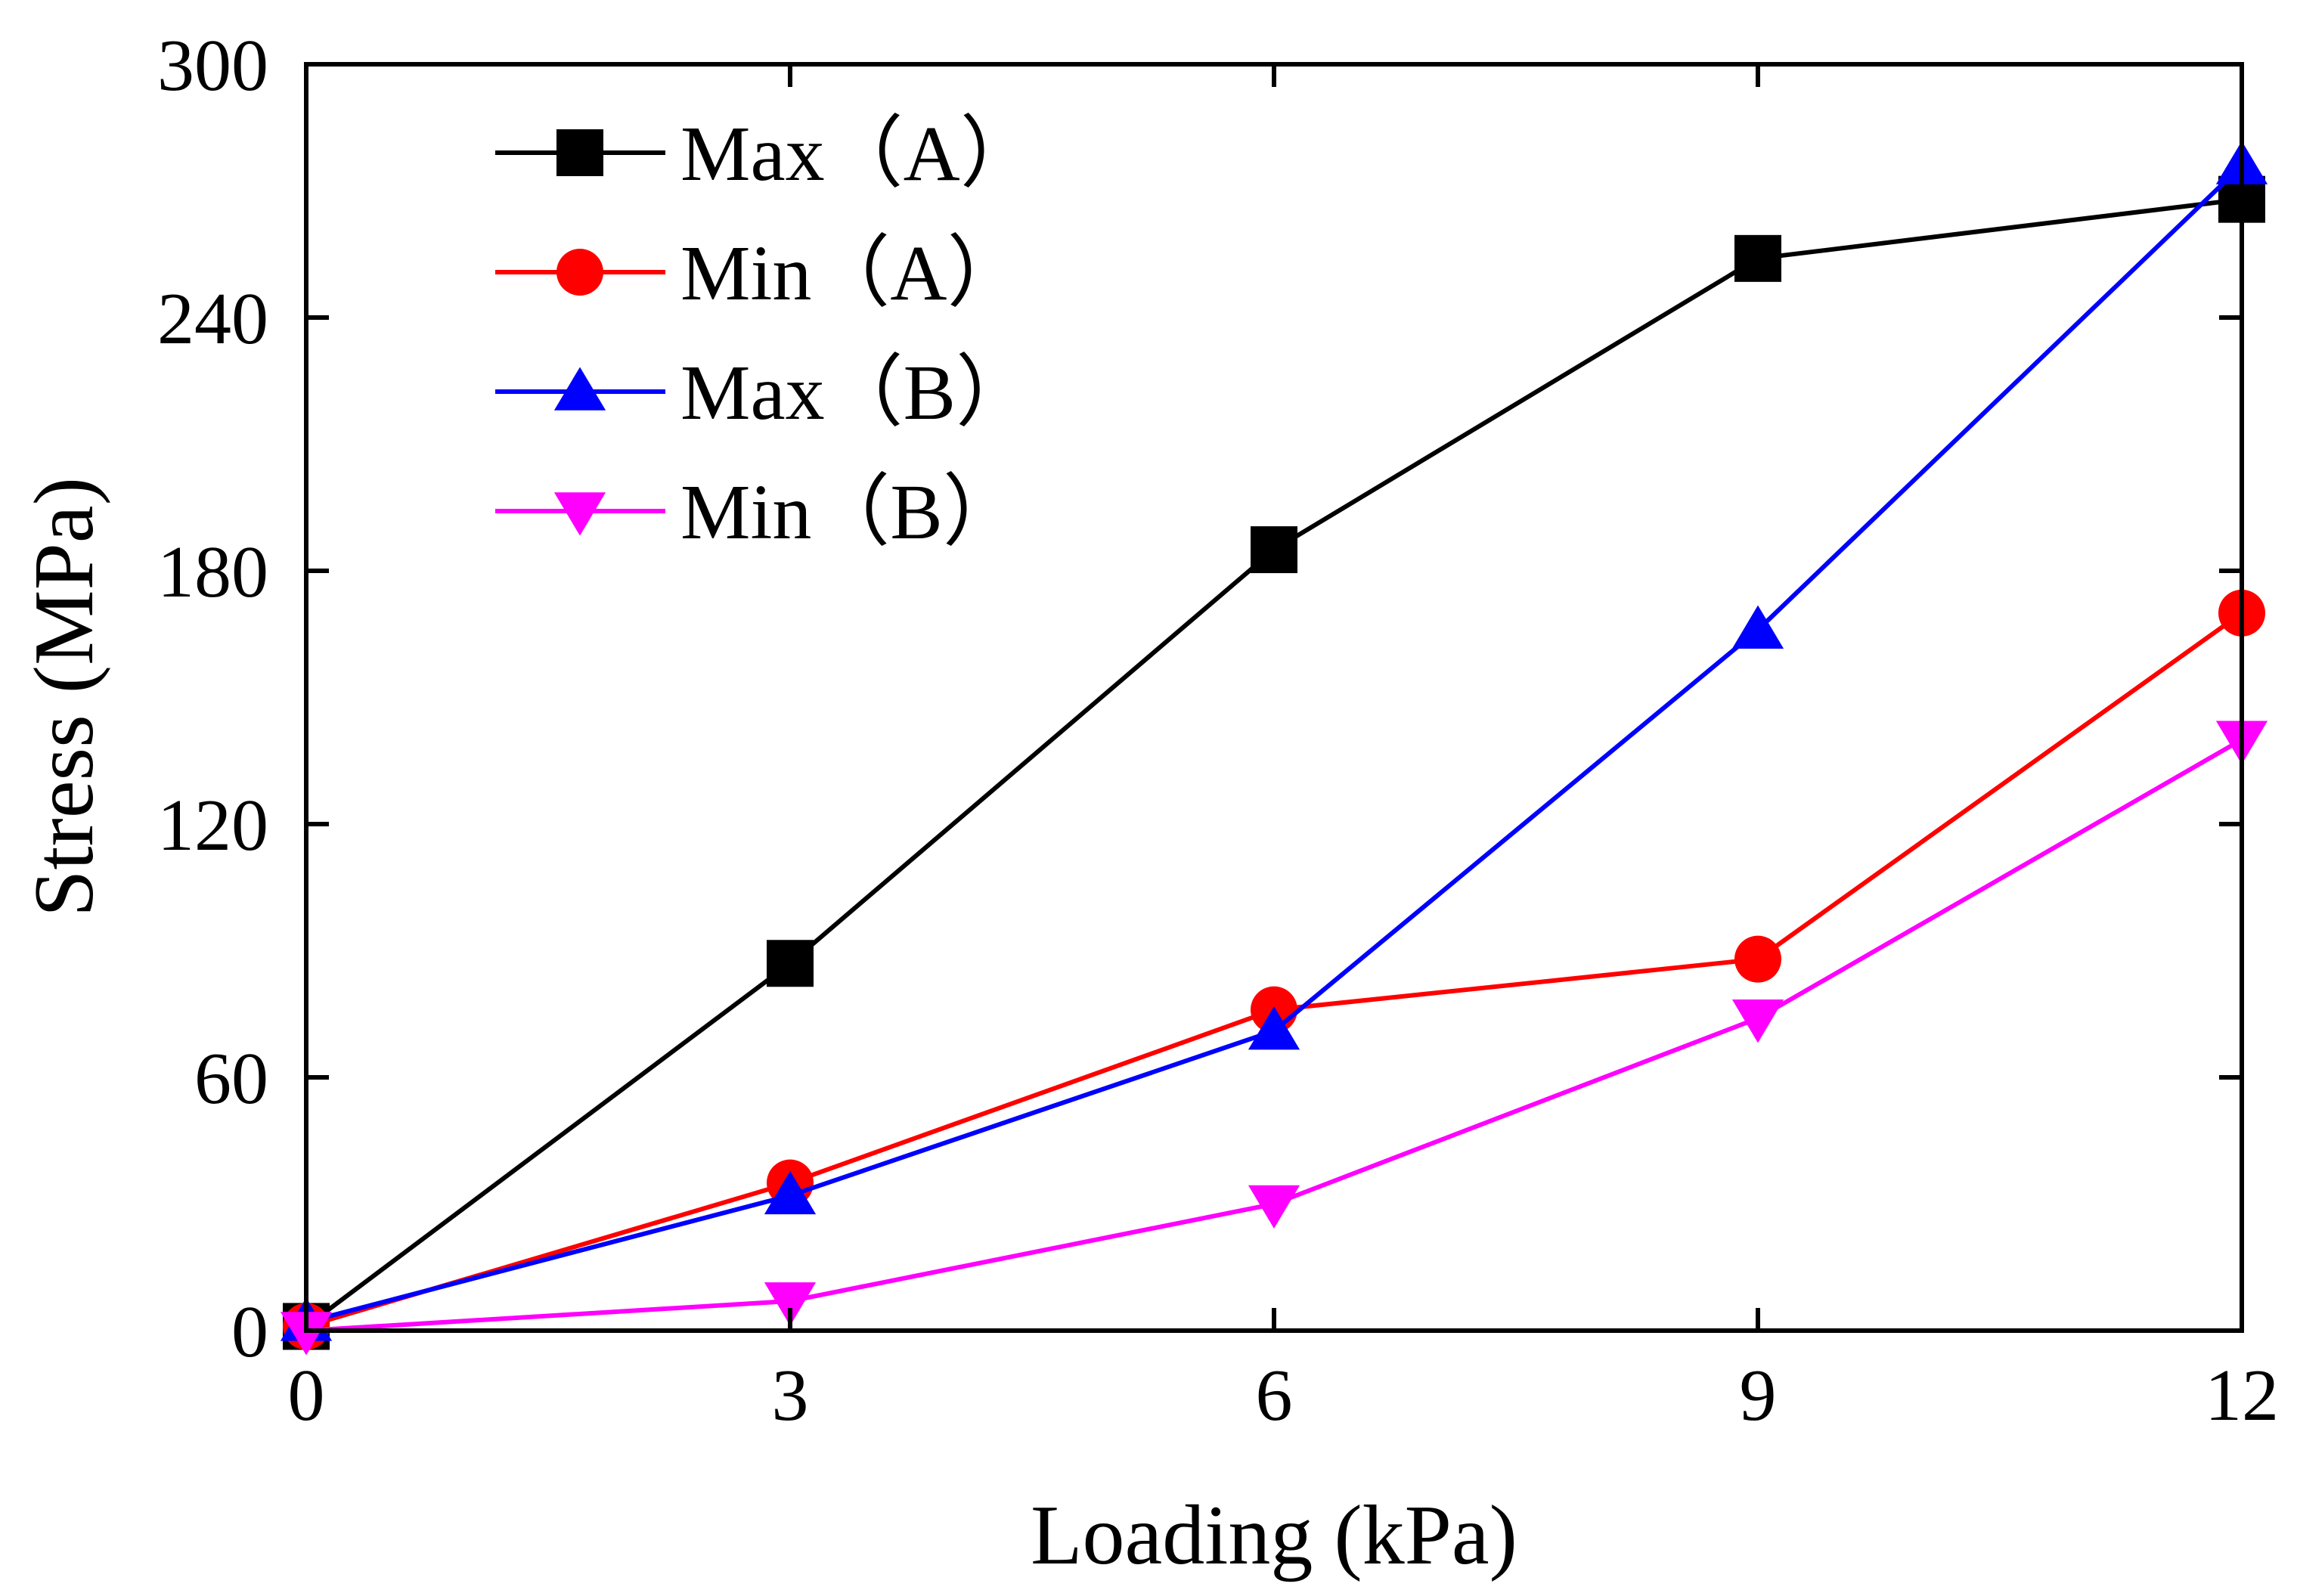  I want to click on legend-item: Max（A）, so click(767, 153).